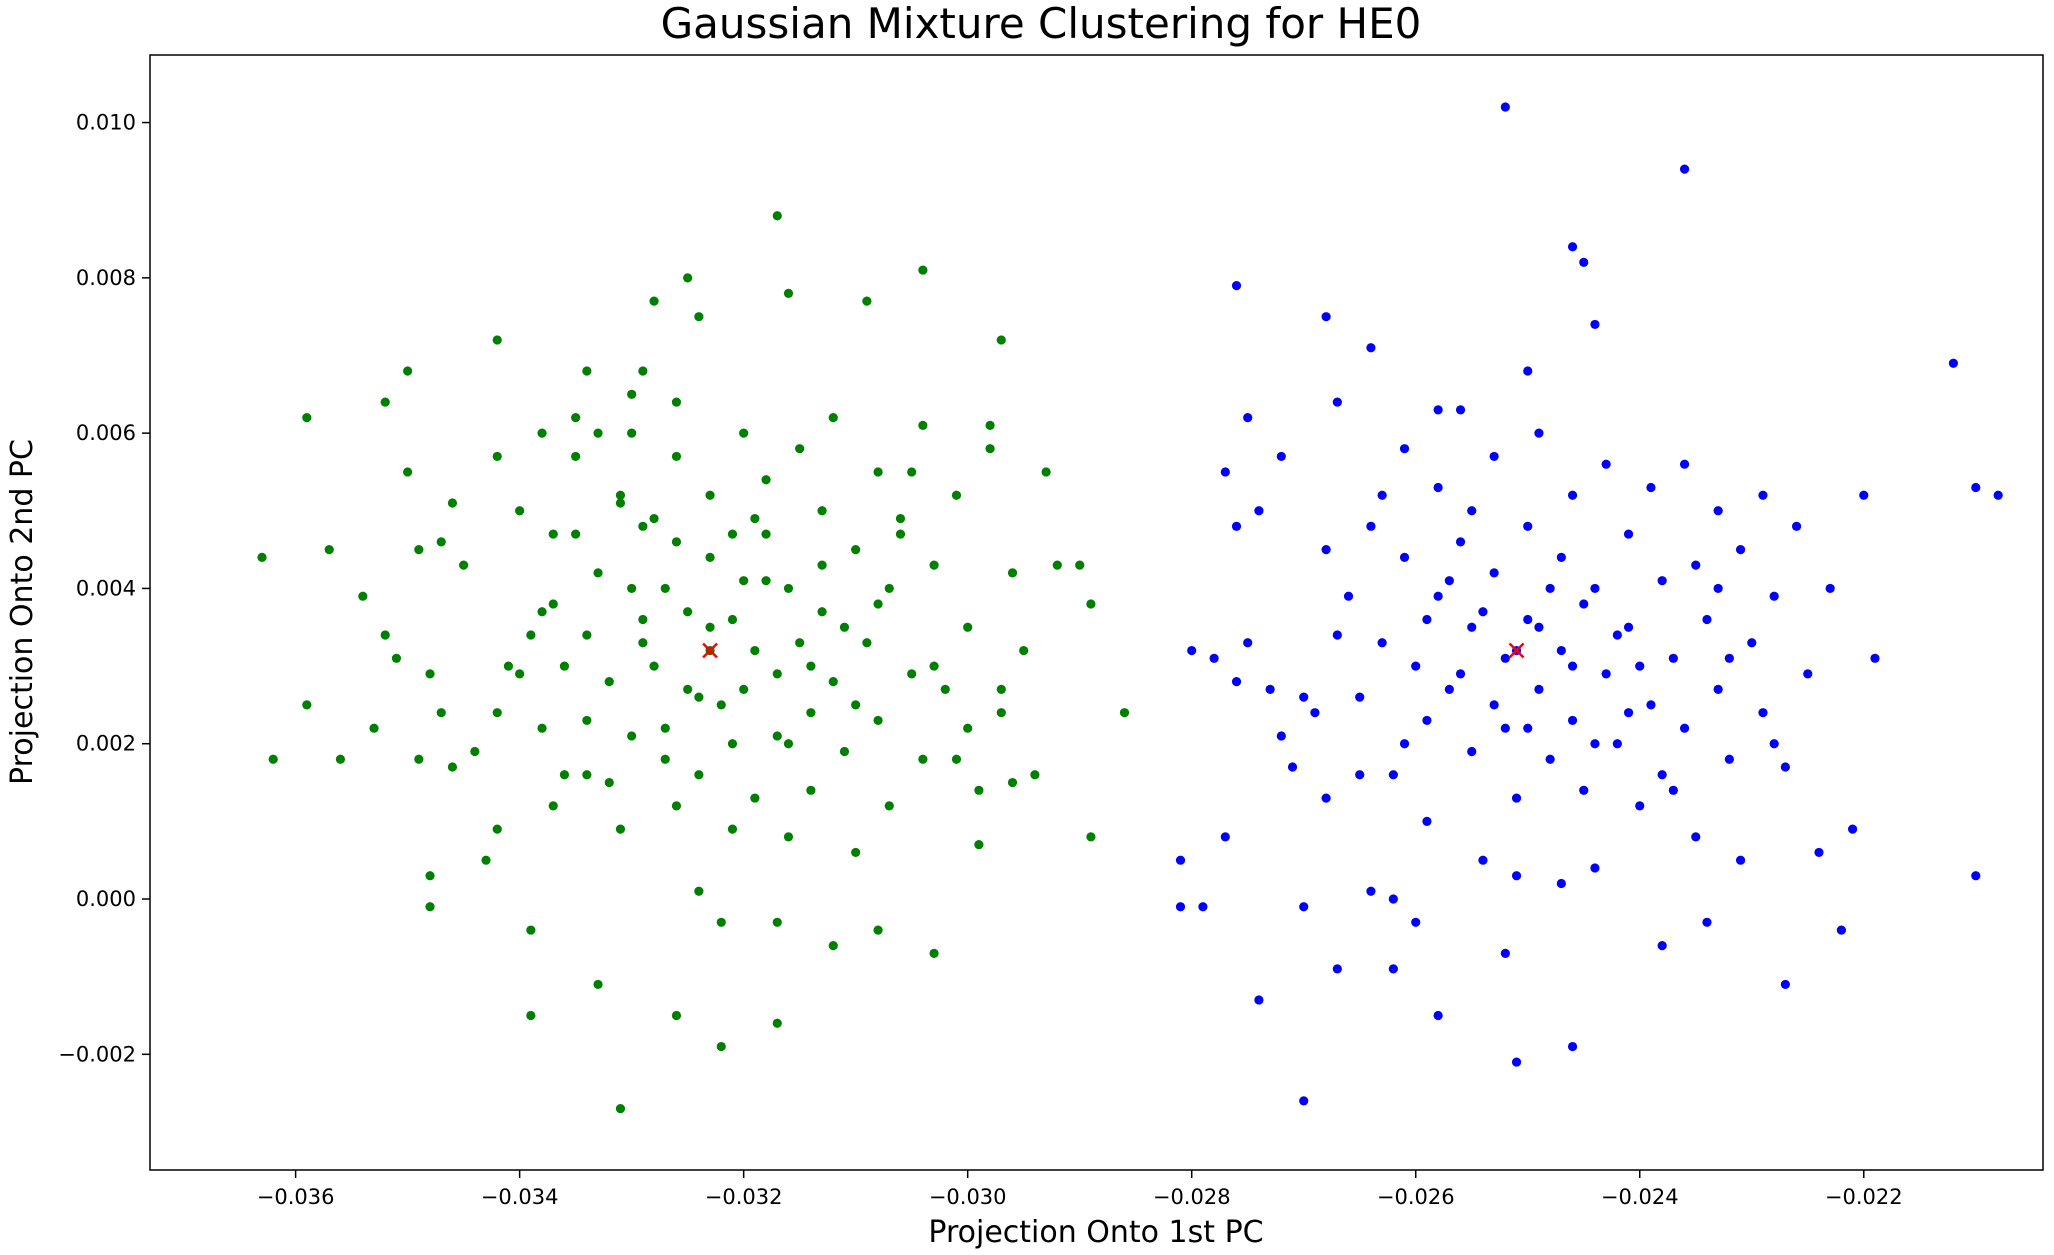  What do you see at coordinates (1192, 1197) in the screenshot?
I see `x-tick-label: −0.028` at bounding box center [1192, 1197].